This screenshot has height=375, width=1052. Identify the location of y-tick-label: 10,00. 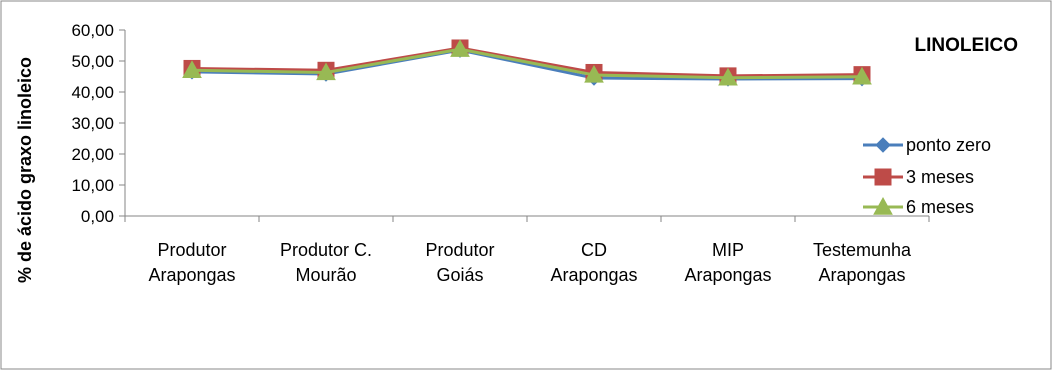
(92, 185).